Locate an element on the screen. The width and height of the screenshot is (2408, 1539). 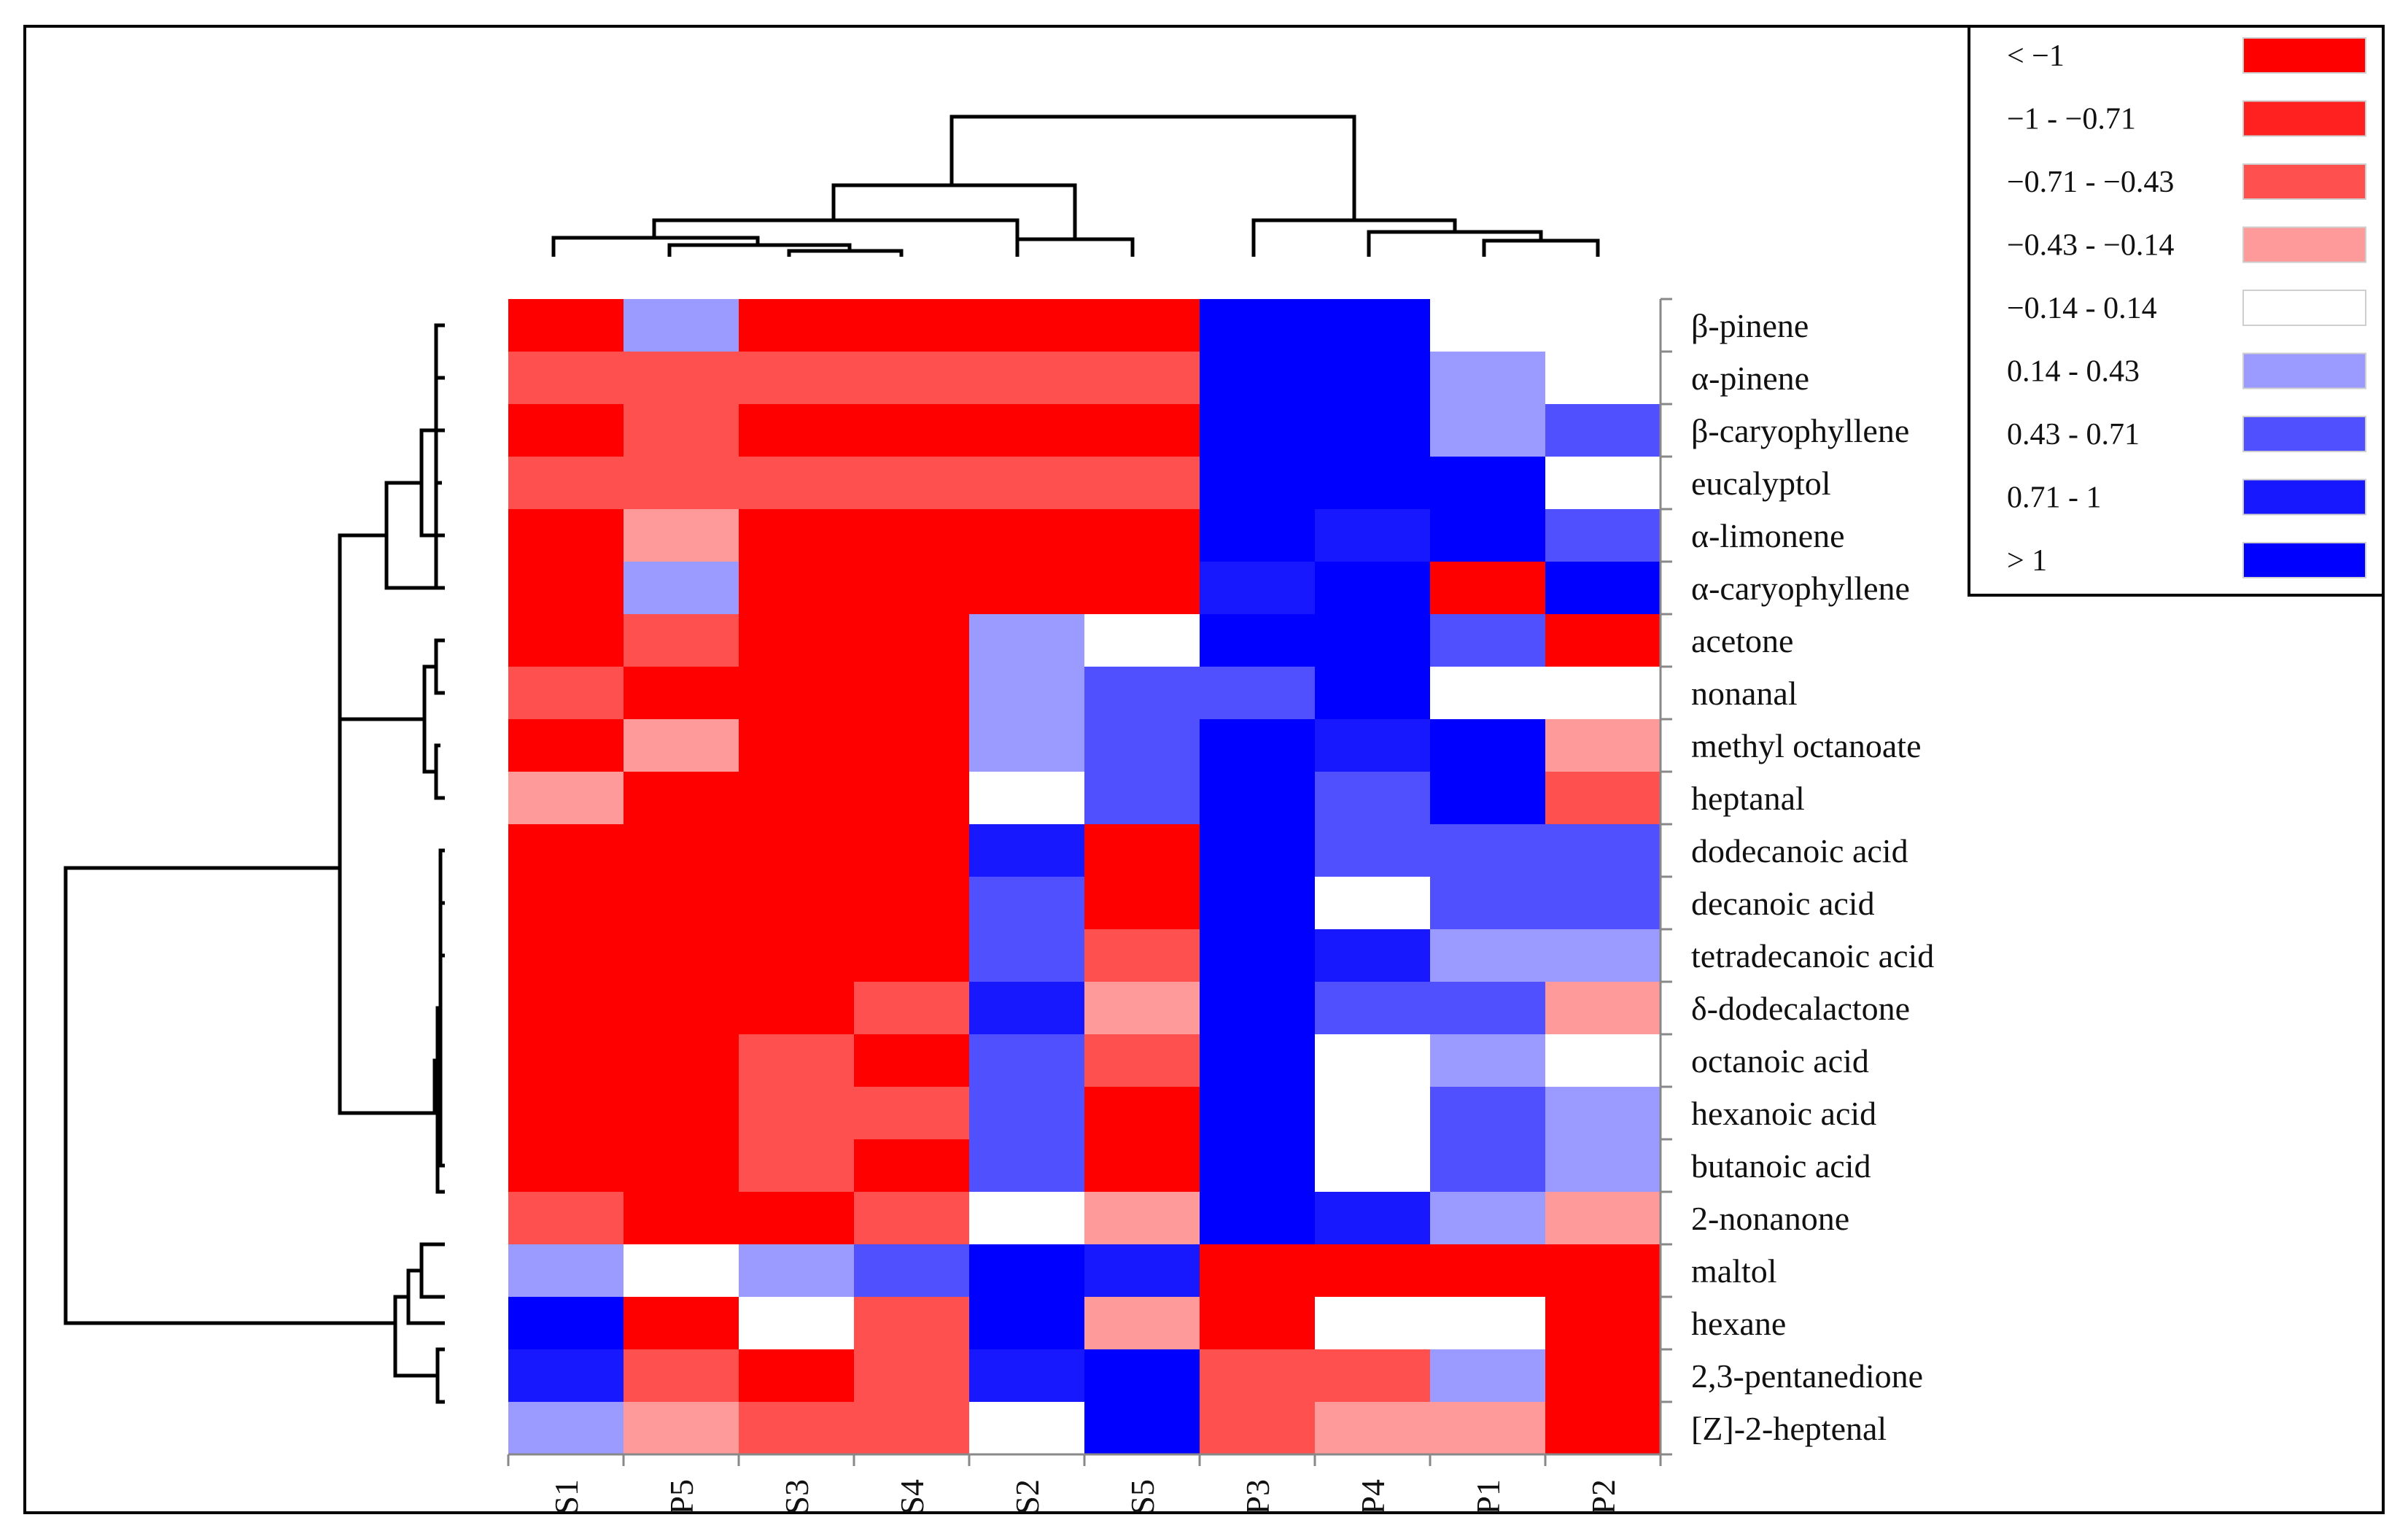
column-label: P4 is located at coordinates (1372, 1497).